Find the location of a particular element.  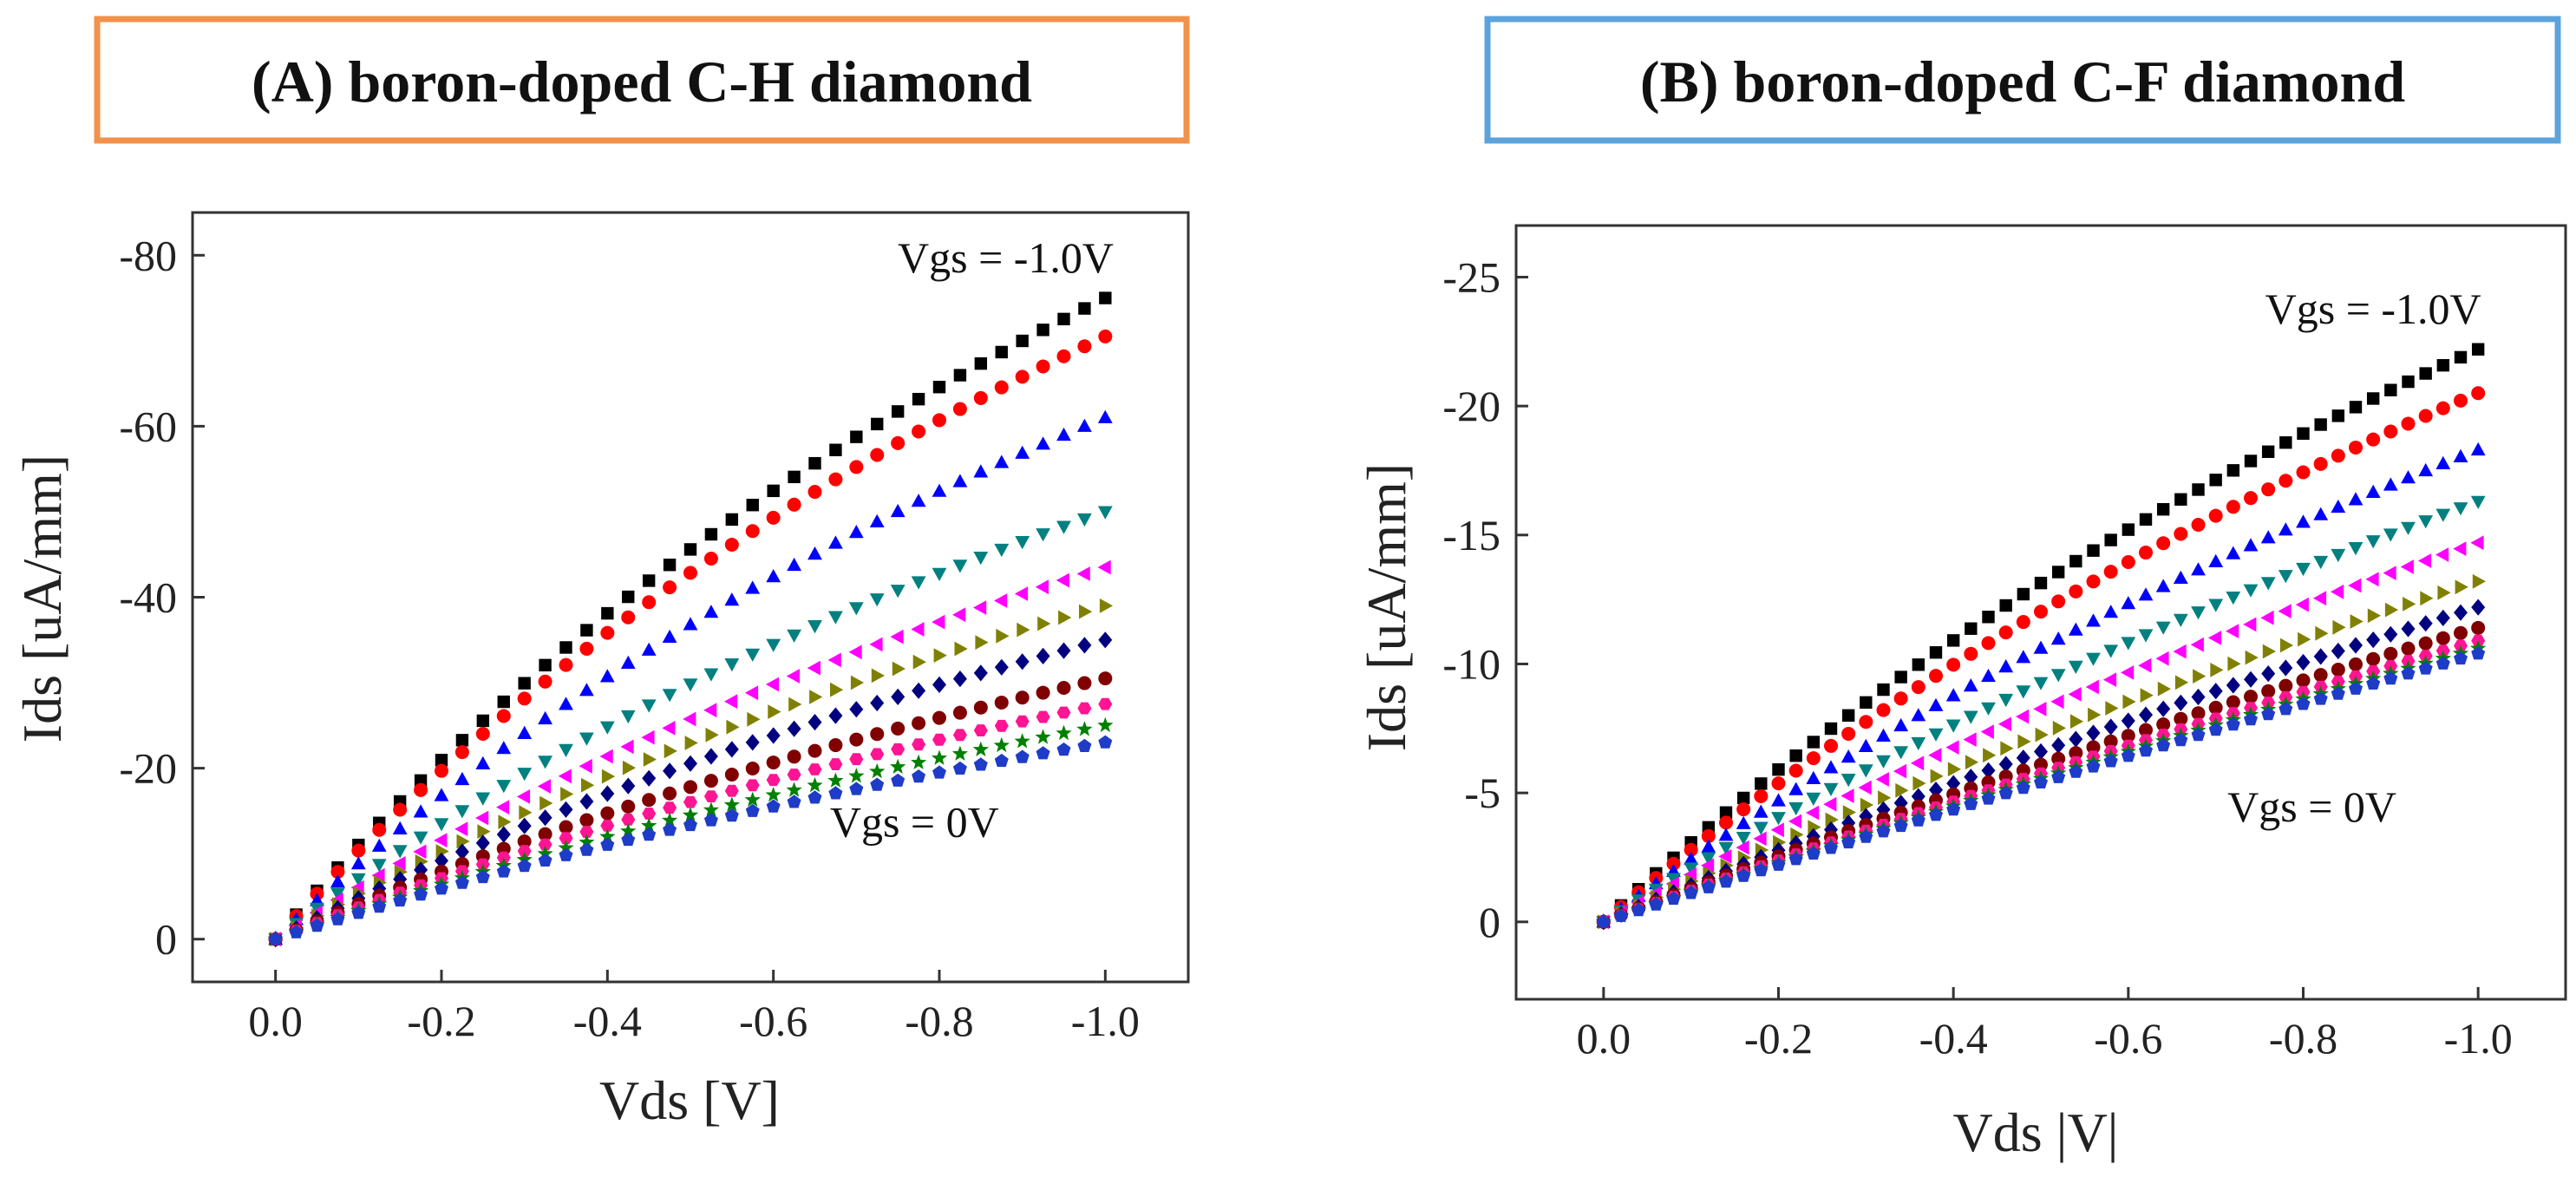

x-tick-label: -0.8 is located at coordinates (939, 1021).